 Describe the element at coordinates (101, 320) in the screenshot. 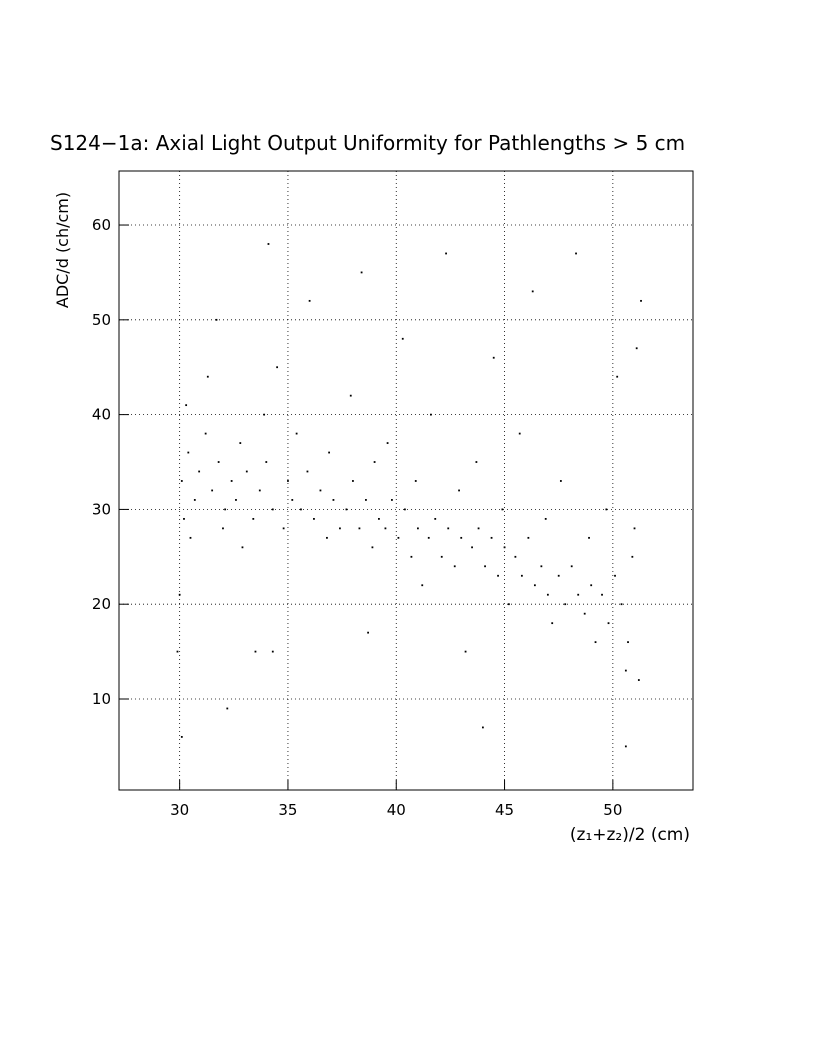

I see `y-tick-label: 50` at that location.